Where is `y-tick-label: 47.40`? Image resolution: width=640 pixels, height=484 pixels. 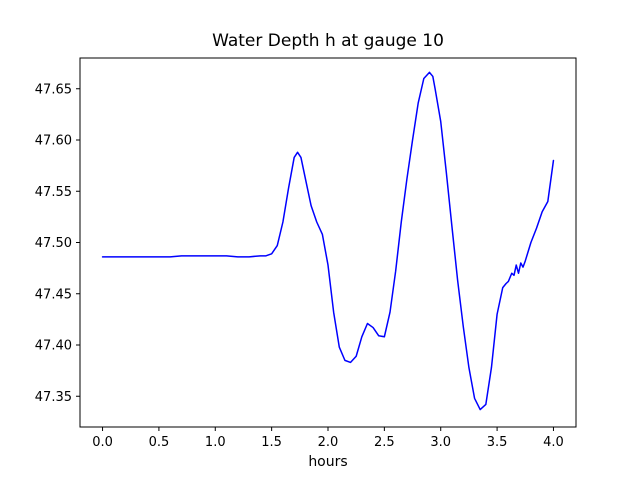 y-tick-label: 47.40 is located at coordinates (53, 346).